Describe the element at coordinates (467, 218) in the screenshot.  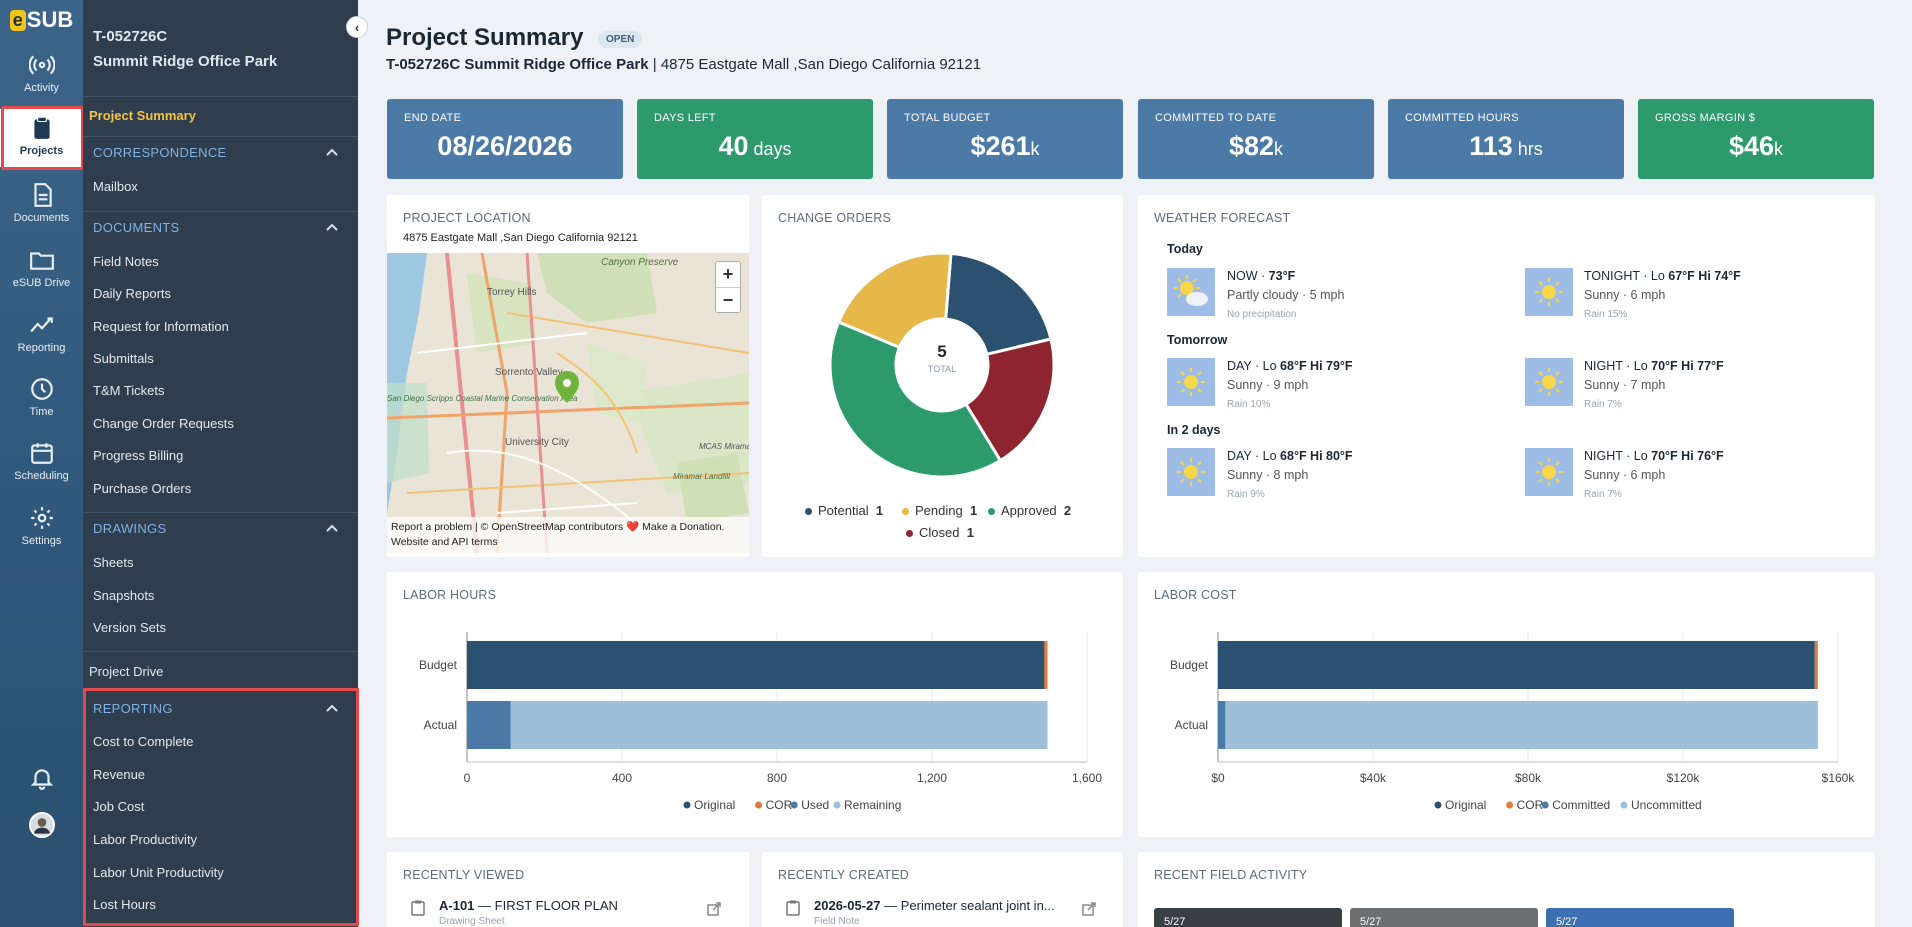
I see `card-title: PROJECT LOCATION` at that location.